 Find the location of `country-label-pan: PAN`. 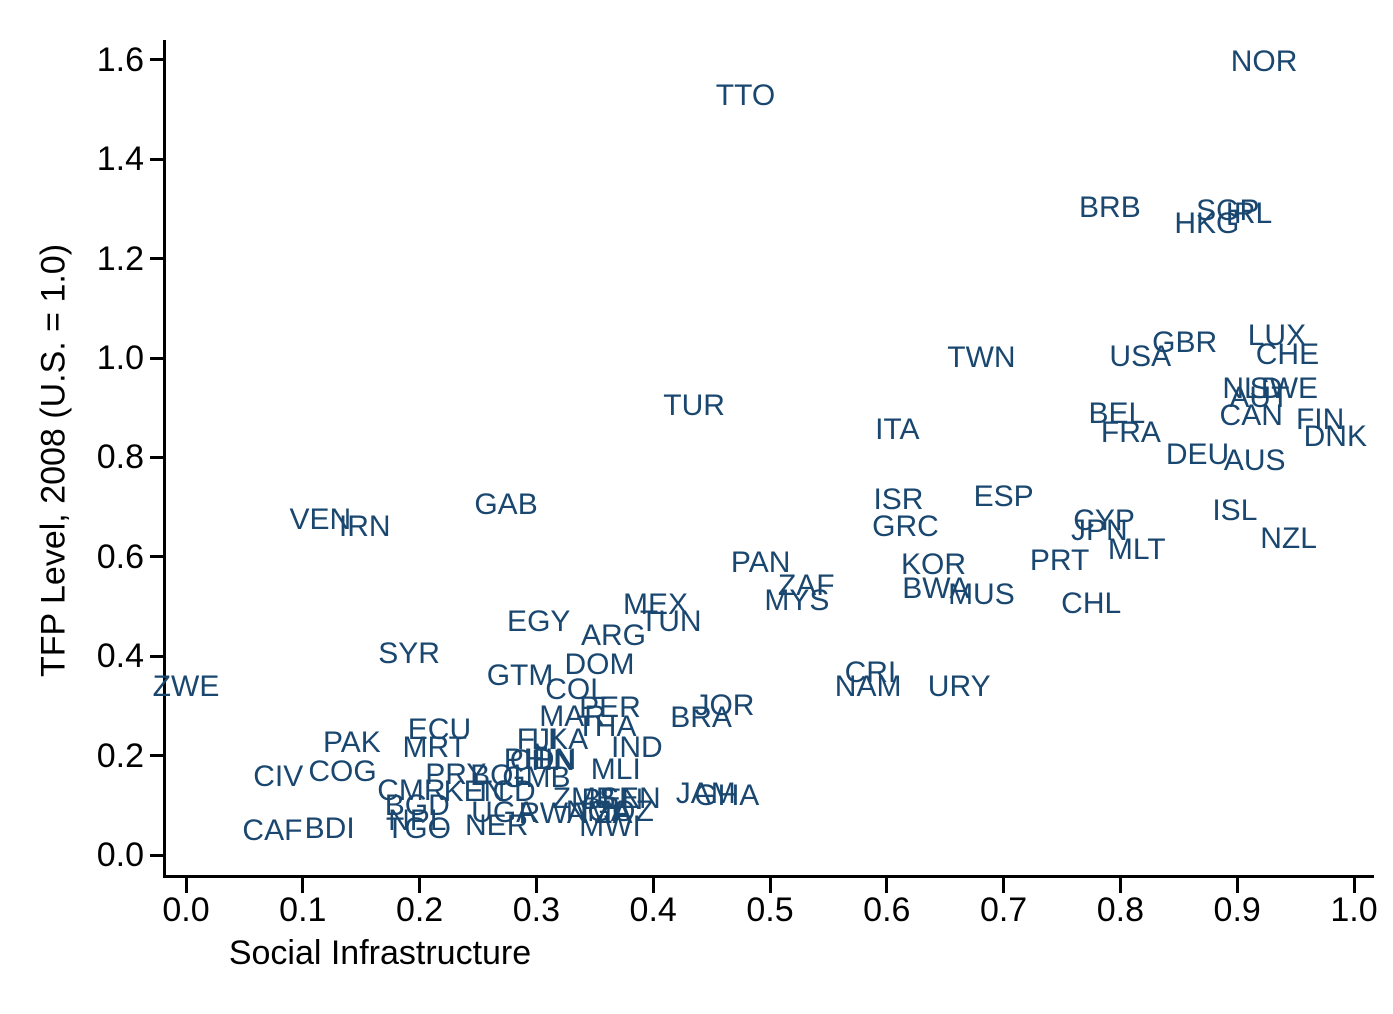

country-label-pan: PAN is located at coordinates (760, 563).